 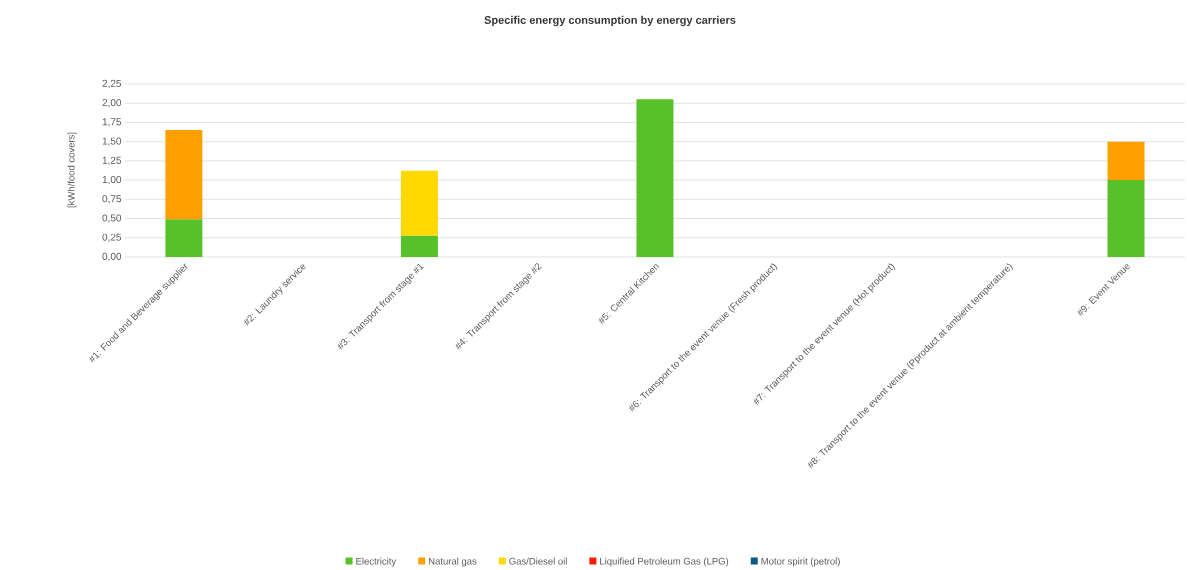 I want to click on y-tick-label: 1,75, so click(x=112, y=122).